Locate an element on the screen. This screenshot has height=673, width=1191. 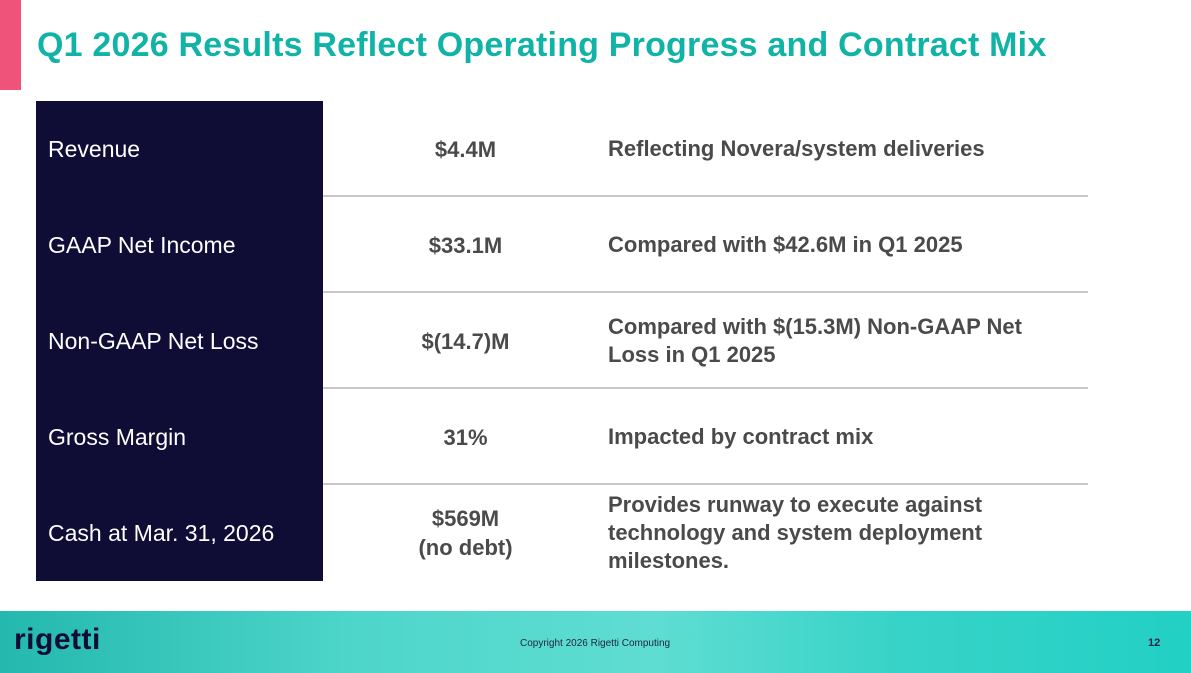
row-note: Reflecting Novera/system deliveries is located at coordinates (796, 148).